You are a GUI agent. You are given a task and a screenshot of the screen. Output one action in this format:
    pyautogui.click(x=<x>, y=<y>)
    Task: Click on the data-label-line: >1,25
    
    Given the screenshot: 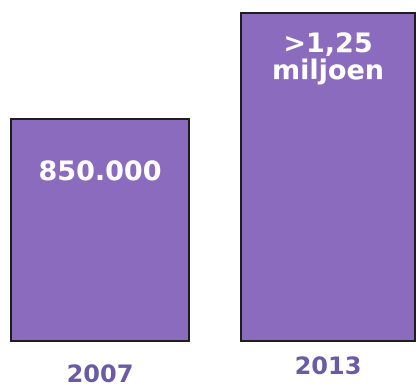 What is the action you would take?
    pyautogui.click(x=328, y=43)
    